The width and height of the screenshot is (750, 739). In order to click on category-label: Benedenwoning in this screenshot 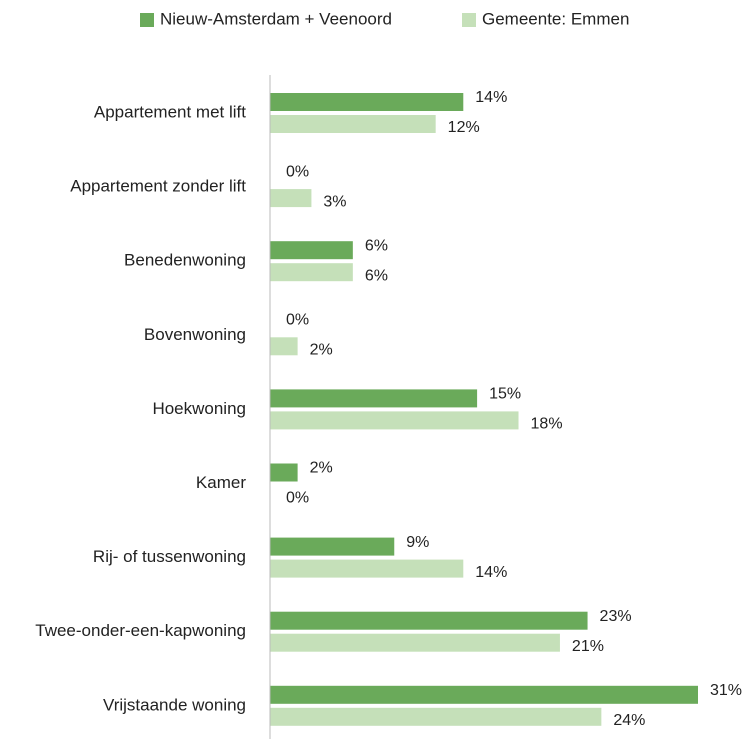, I will do `click(185, 260)`.